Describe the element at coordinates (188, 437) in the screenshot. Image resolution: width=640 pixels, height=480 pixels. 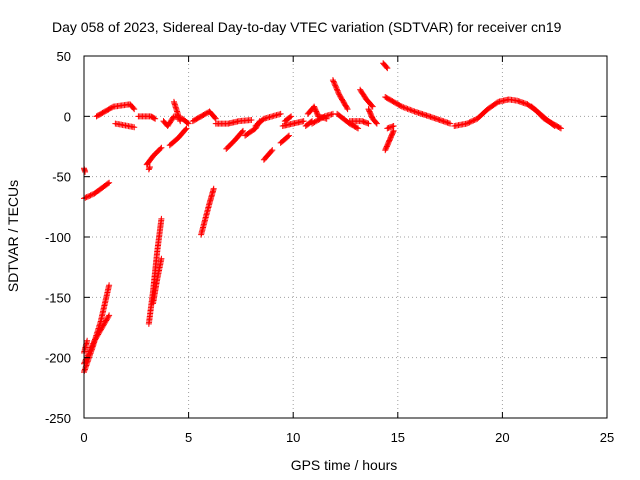
I see `x-tick-label: 5` at that location.